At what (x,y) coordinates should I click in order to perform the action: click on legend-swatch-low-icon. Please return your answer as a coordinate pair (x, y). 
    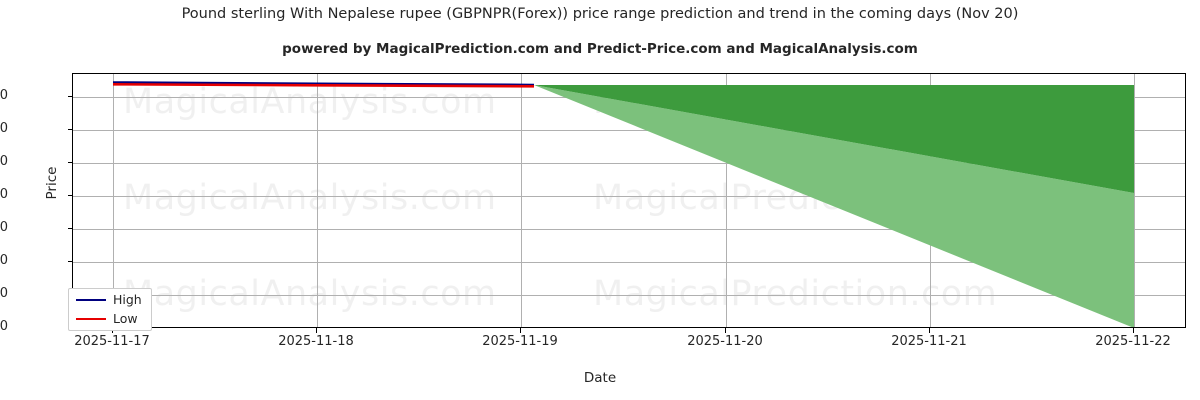
    Looking at the image, I should click on (91, 318).